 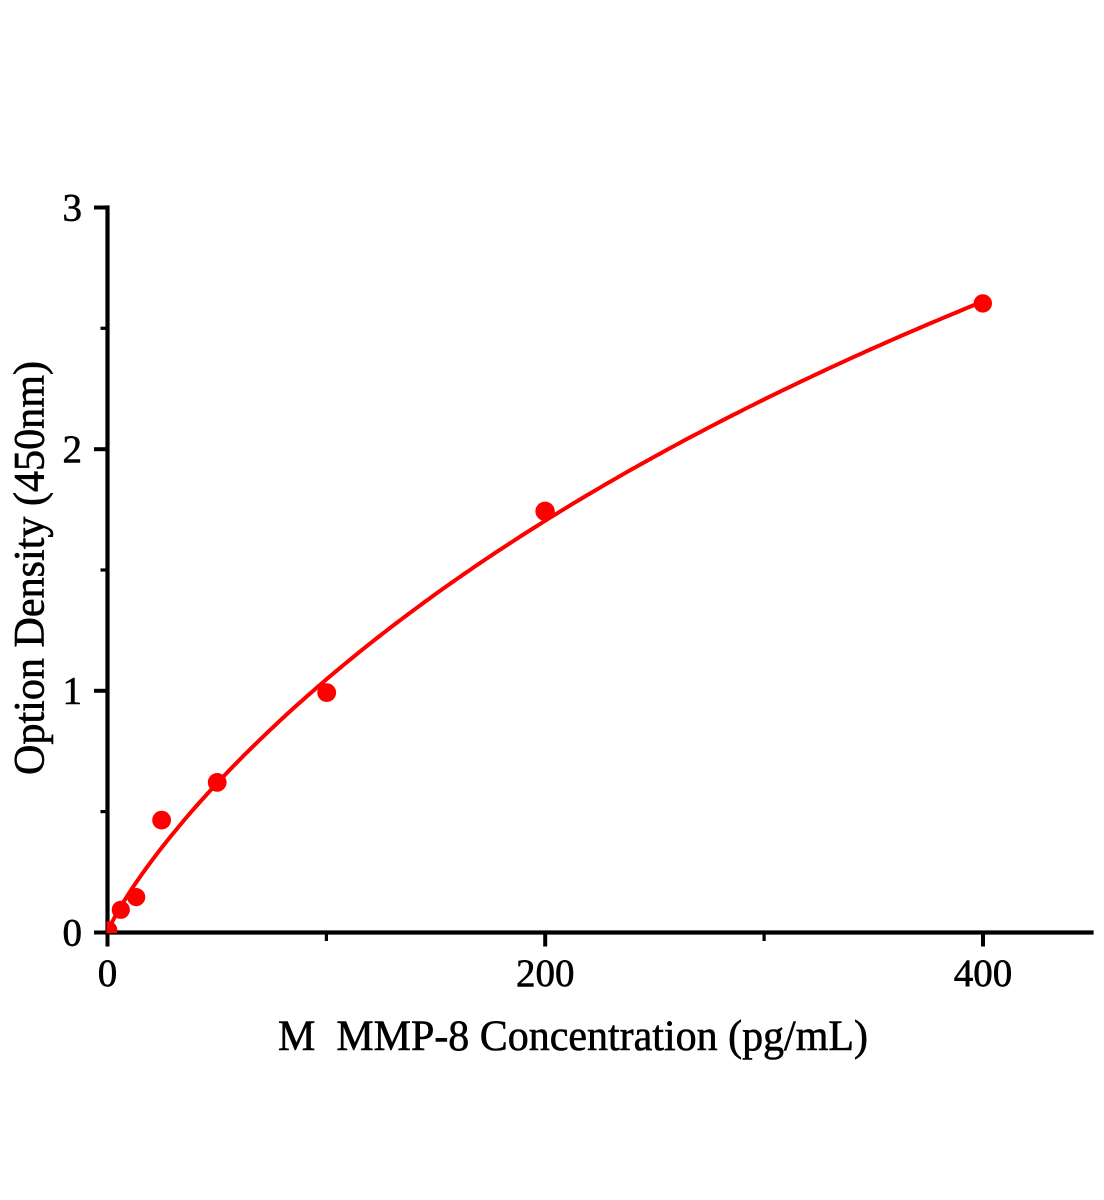 I want to click on svg-text: 3, so click(x=73, y=207).